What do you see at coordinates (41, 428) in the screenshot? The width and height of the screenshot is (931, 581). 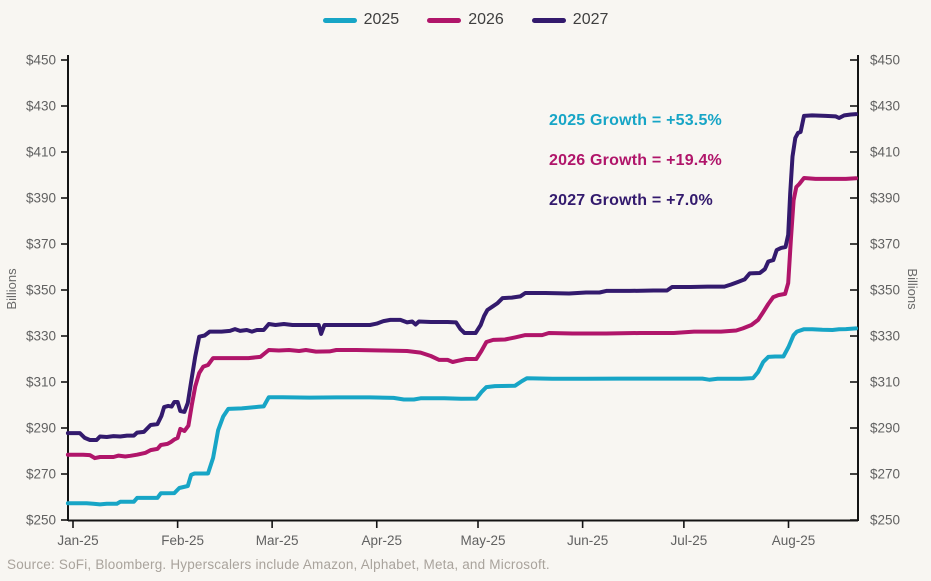 I see `y-tick-label-left: $290` at bounding box center [41, 428].